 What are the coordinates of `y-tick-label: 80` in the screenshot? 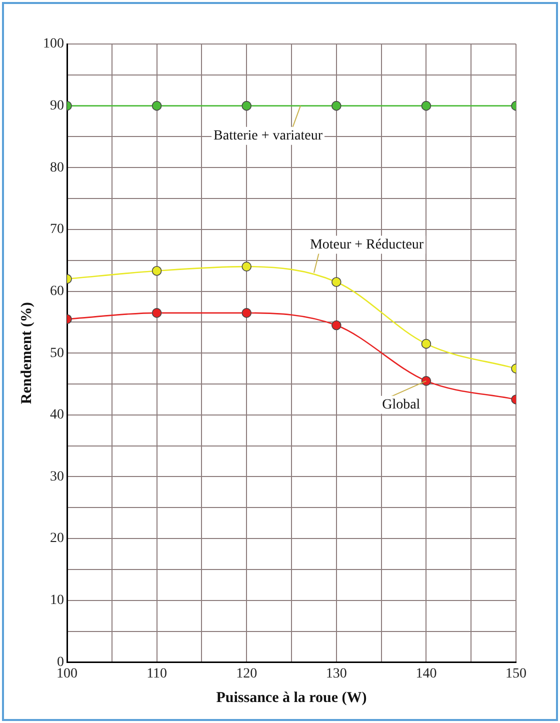 It's located at (57, 168).